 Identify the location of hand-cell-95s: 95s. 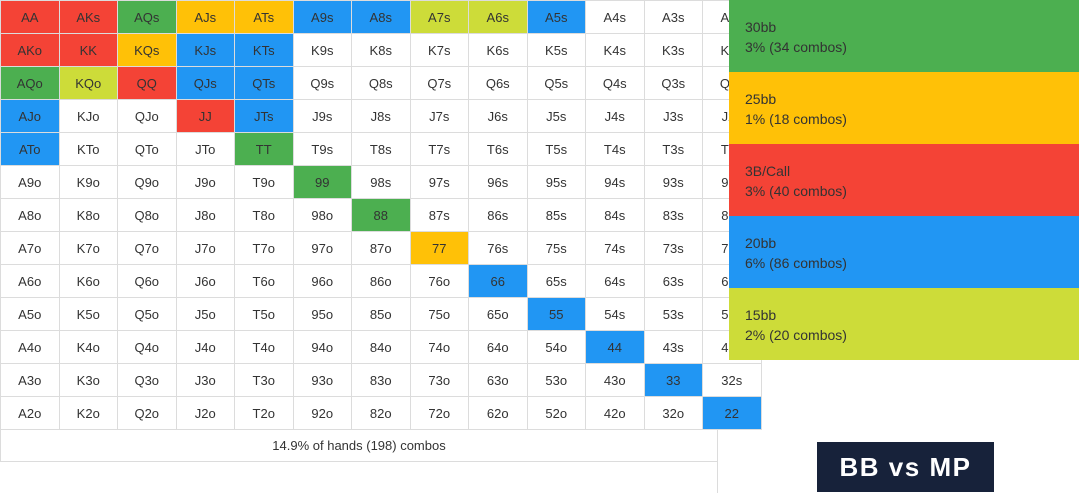
(556, 182).